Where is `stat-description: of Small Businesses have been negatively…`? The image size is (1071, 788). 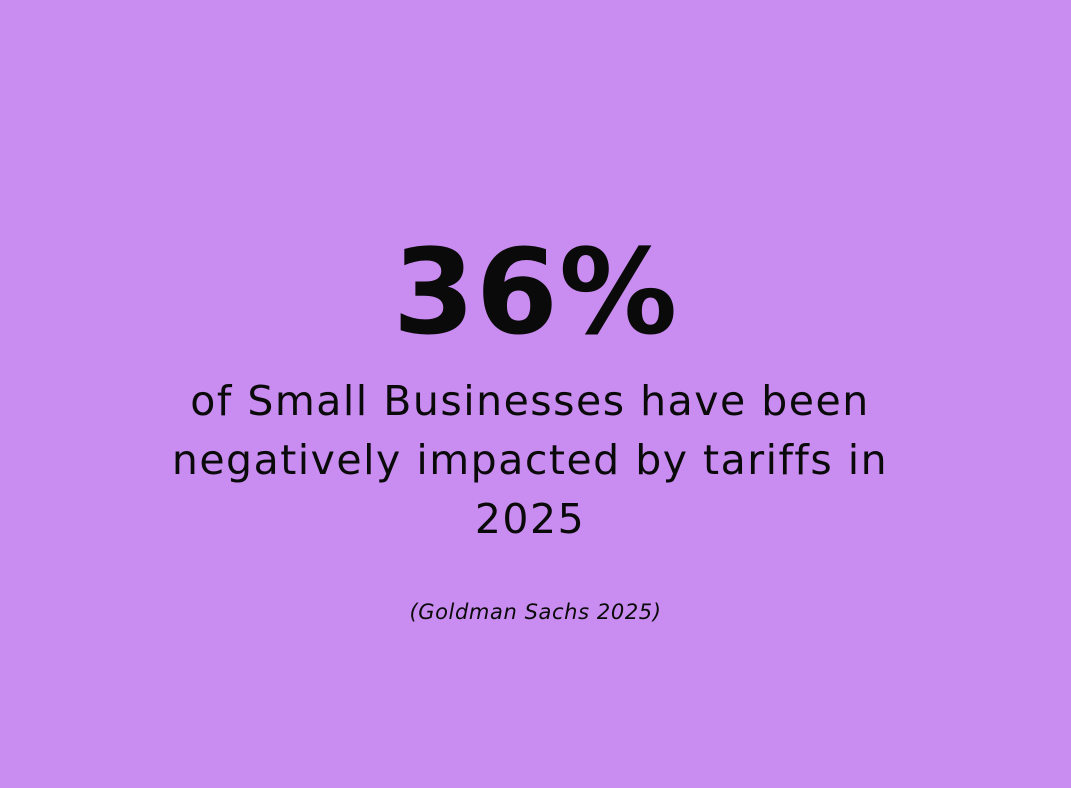
stat-description: of Small Businesses have been negatively… is located at coordinates (530, 460).